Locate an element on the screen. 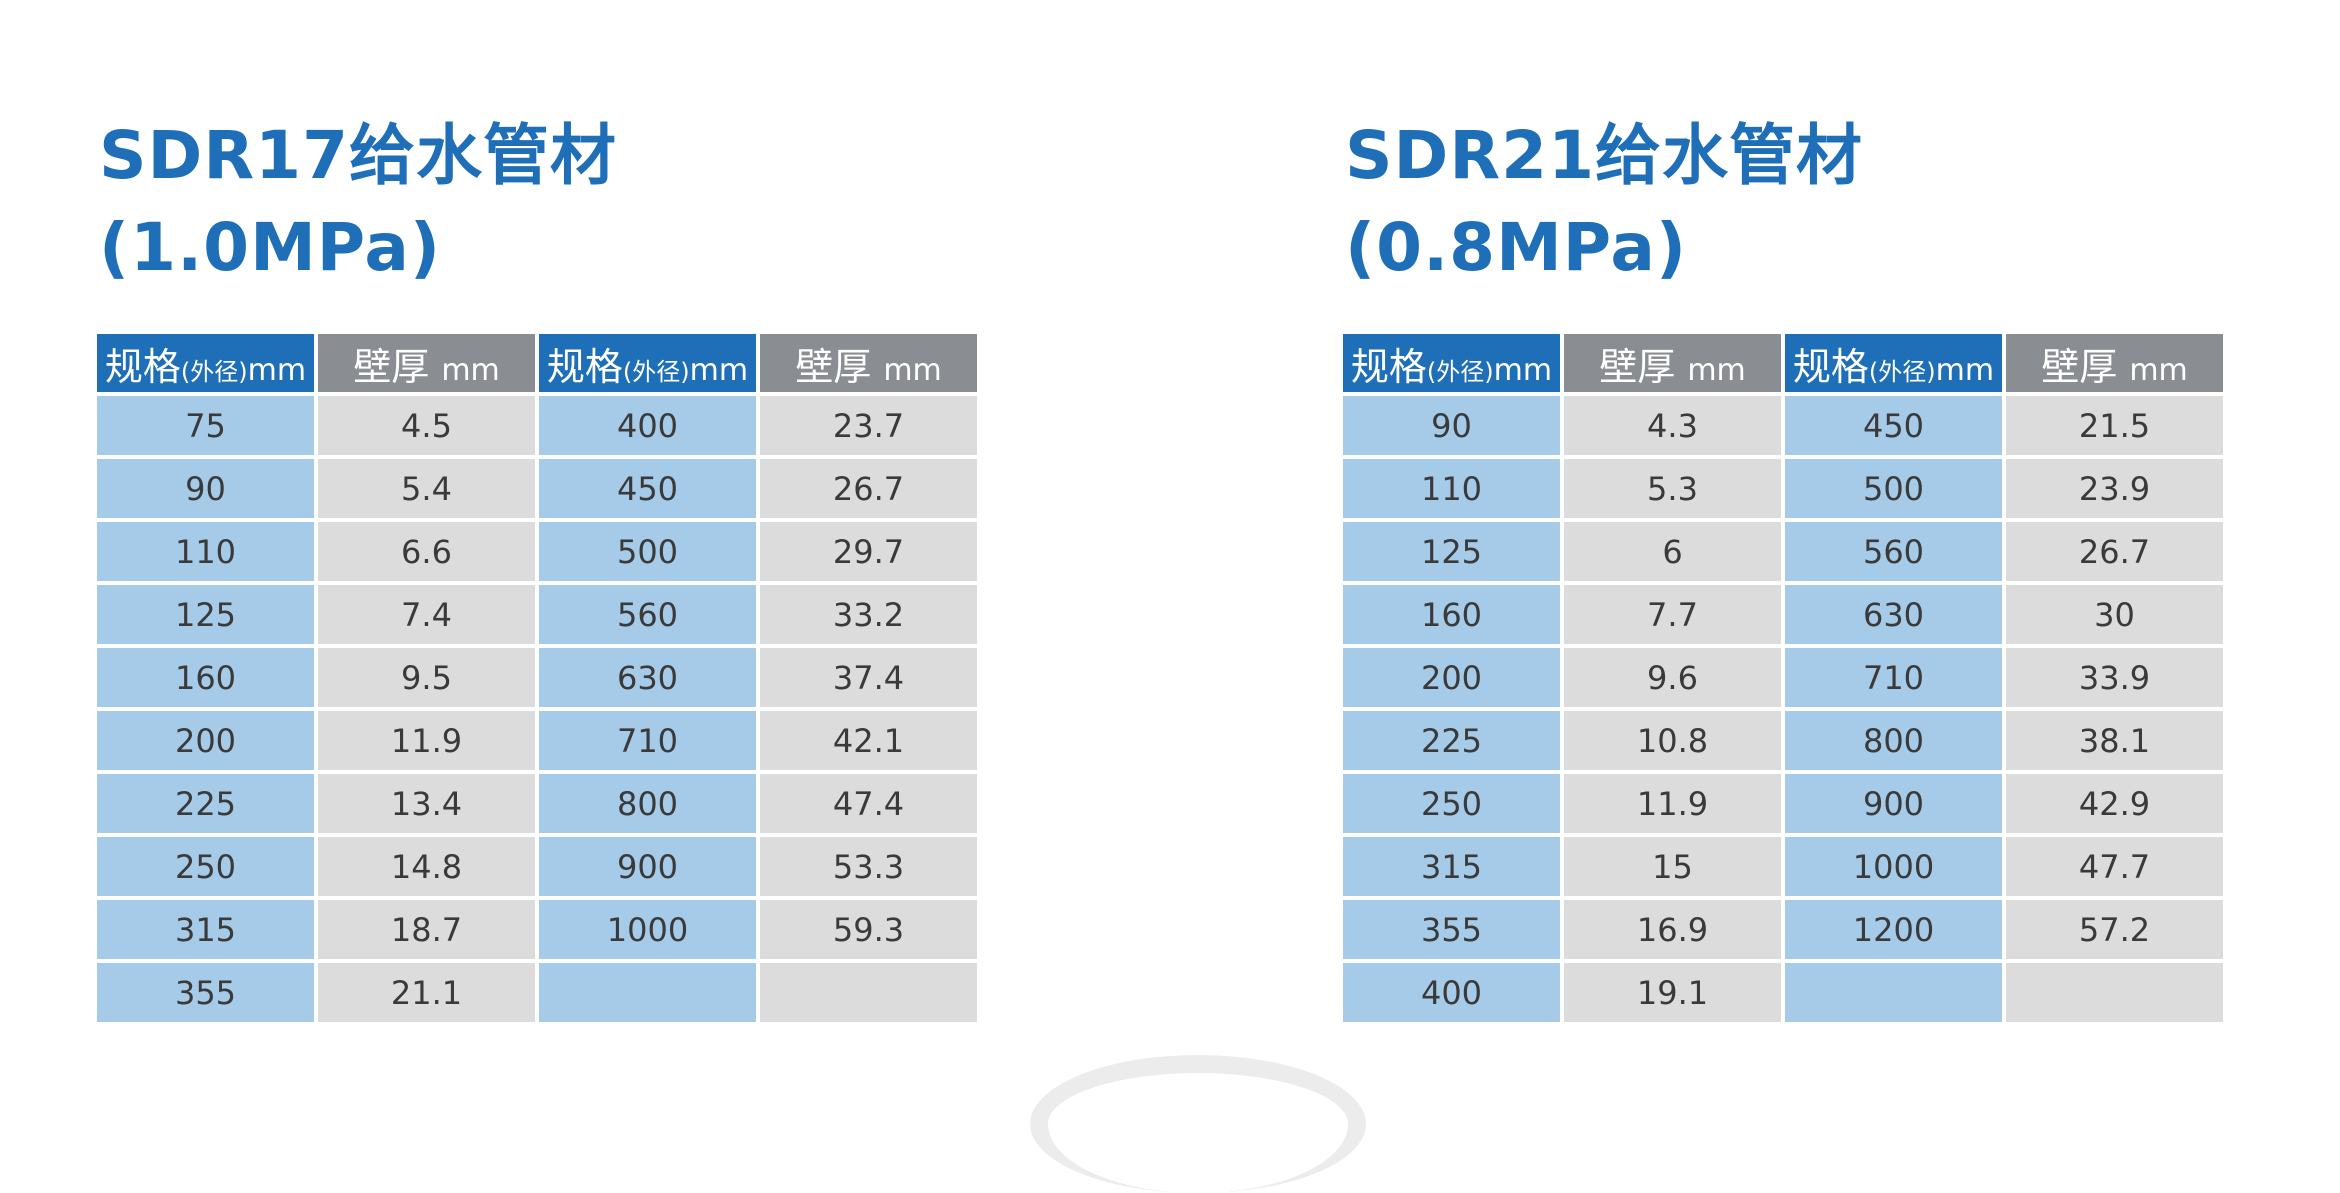 This screenshot has height=1193, width=2340. sdr17-title-line2: (1.0MPa) is located at coordinates (270, 247).